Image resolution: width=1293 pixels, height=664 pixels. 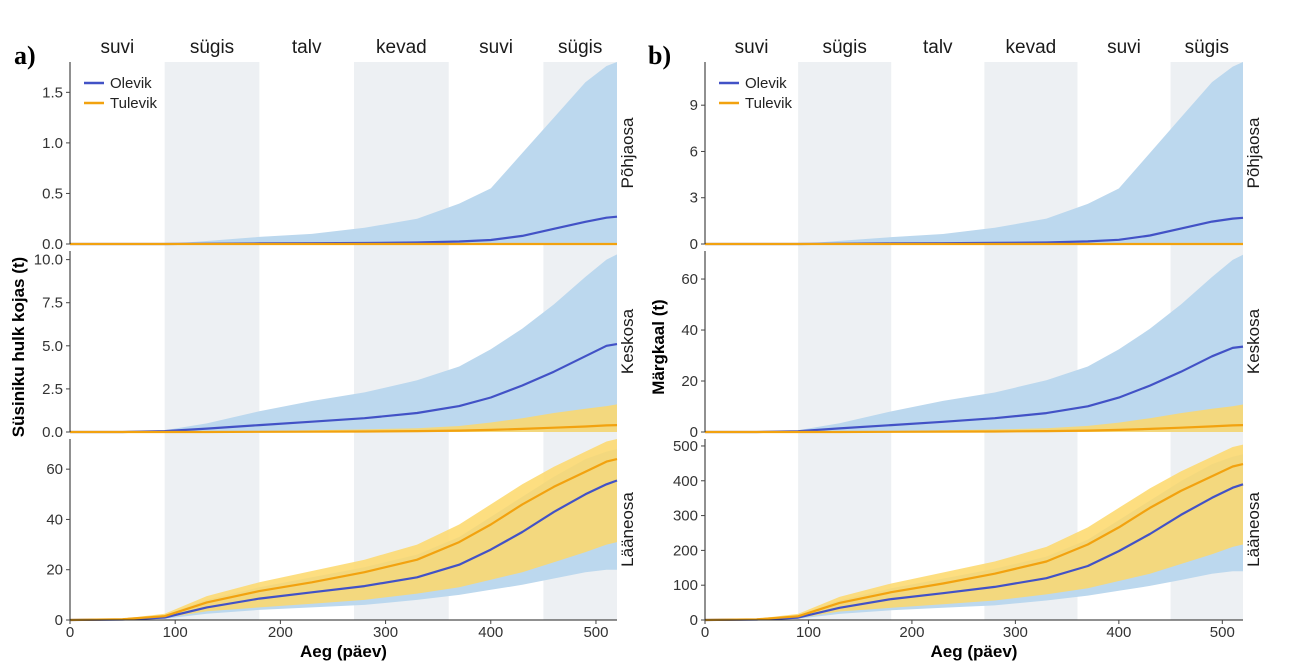 What do you see at coordinates (658, 346) in the screenshot?
I see `y-axis-title: Märgkaal (t)` at bounding box center [658, 346].